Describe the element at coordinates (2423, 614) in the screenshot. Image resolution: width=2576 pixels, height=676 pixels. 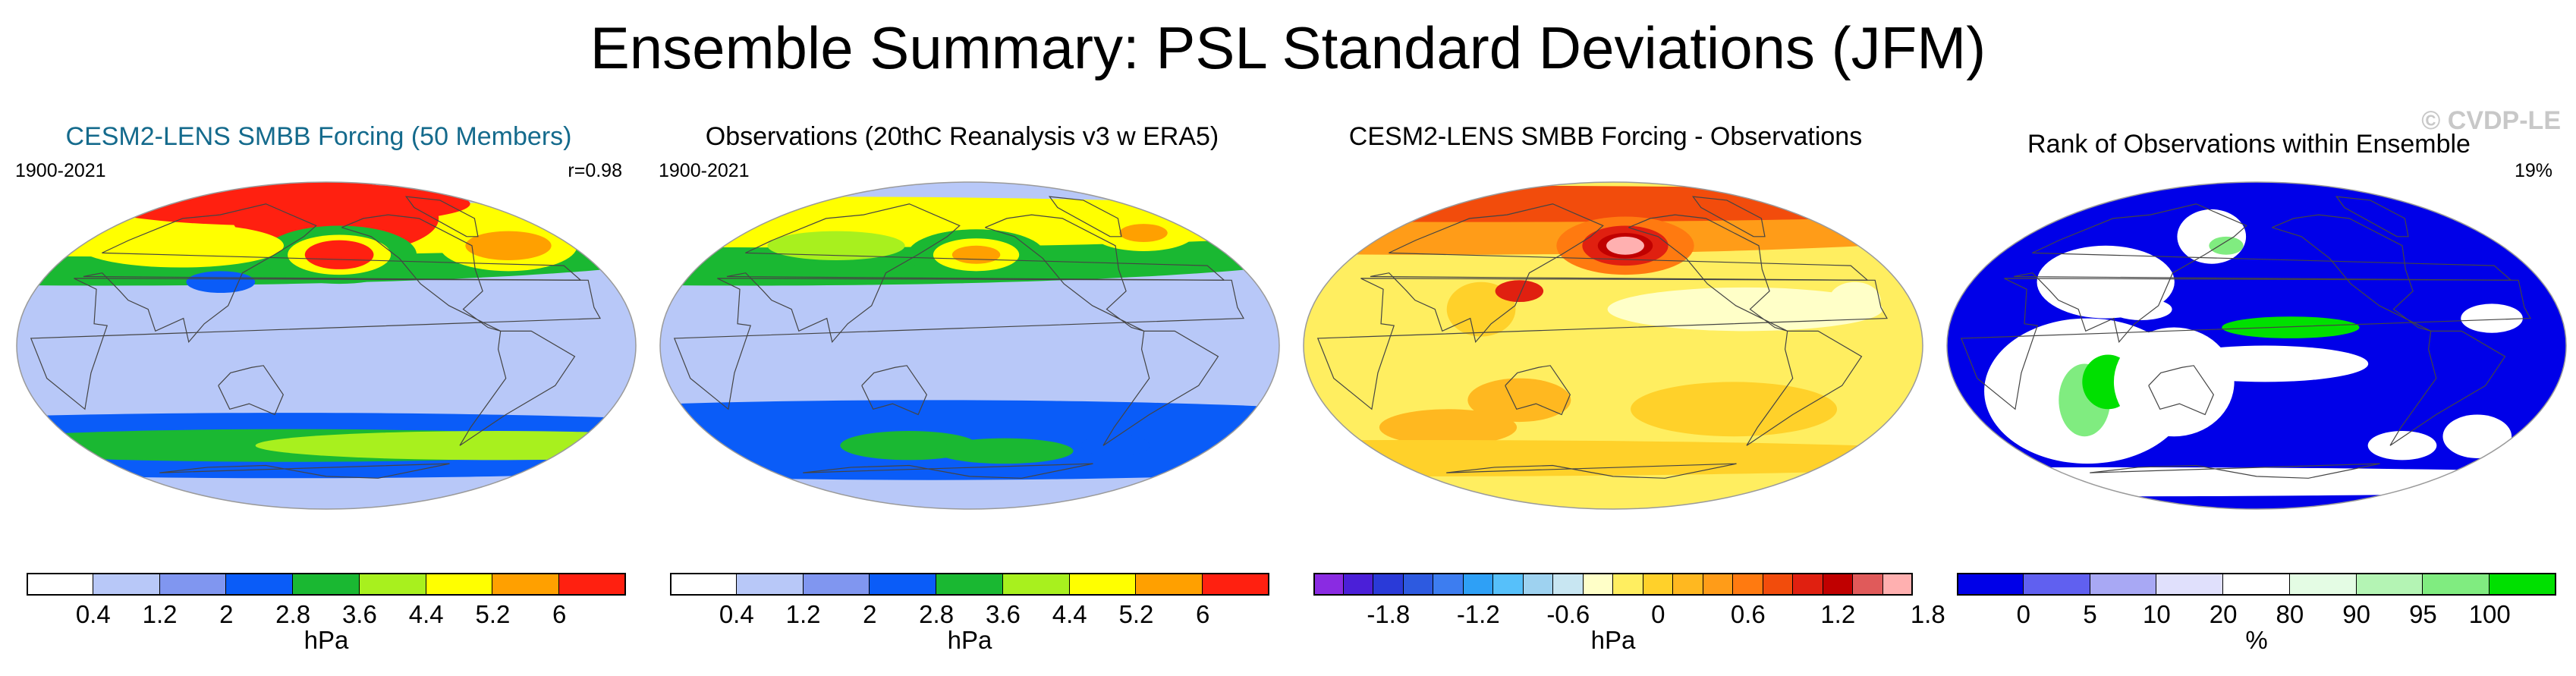
I see `colorbar-tick-label: 95` at that location.